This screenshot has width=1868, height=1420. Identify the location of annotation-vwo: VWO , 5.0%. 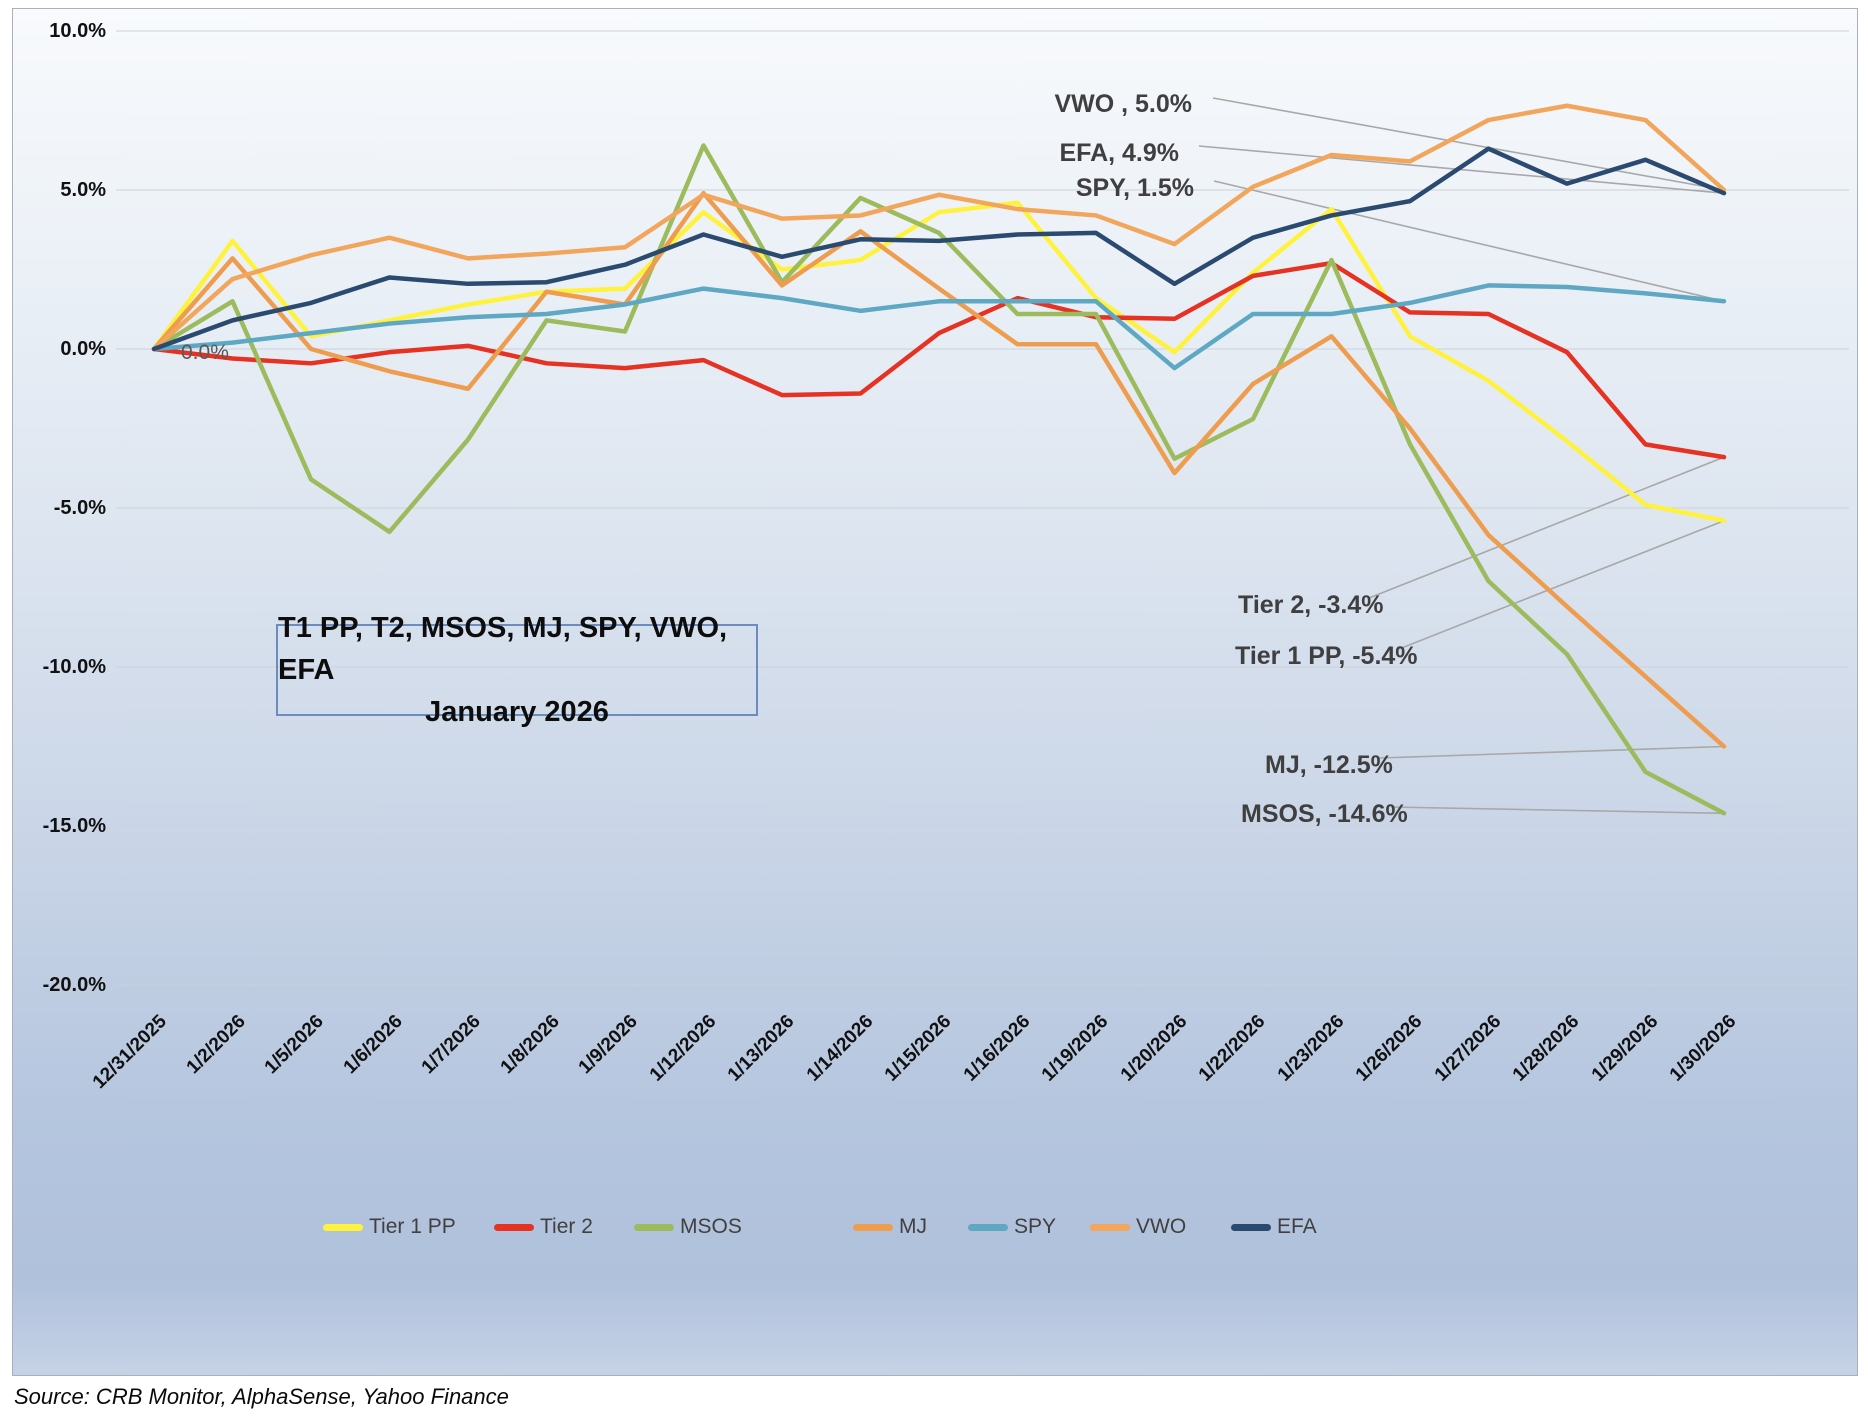
(1123, 104).